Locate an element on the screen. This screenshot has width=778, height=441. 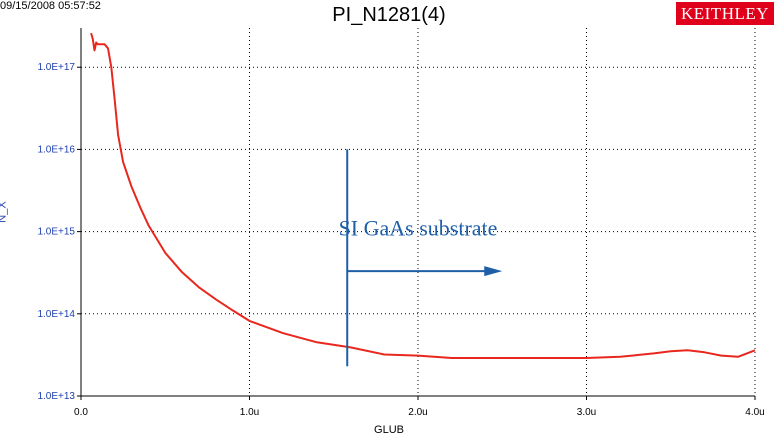
y-tick-label: 1.0E+16 is located at coordinates (56, 149).